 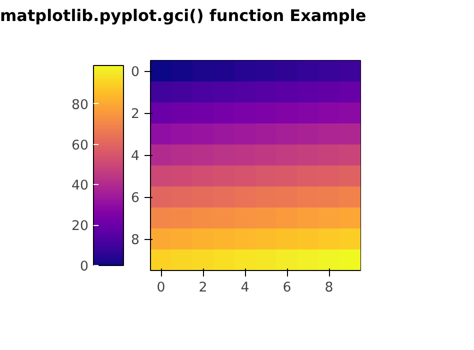 What do you see at coordinates (135, 114) in the screenshot?
I see `y-tick-label: 2` at bounding box center [135, 114].